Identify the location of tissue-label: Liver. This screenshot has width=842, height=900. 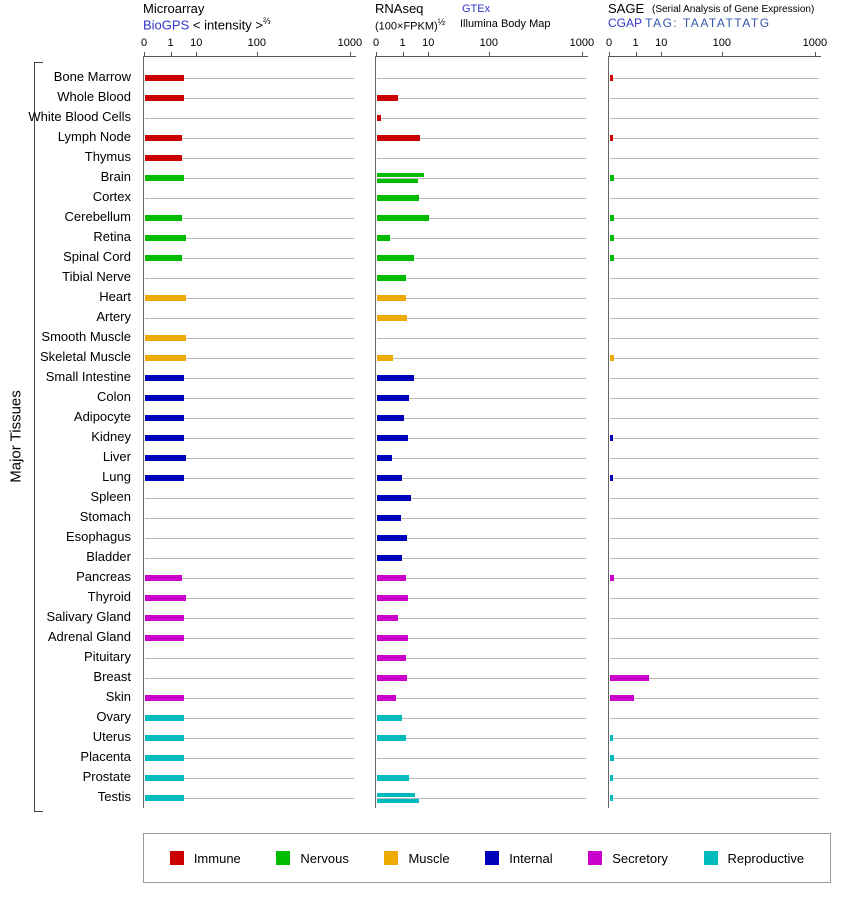
(116, 456).